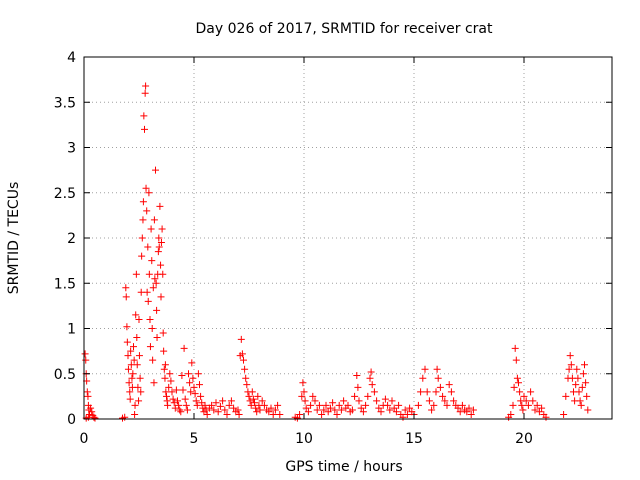 This screenshot has height=480, width=640. I want to click on y-tick-label: 2.5, so click(65, 194).